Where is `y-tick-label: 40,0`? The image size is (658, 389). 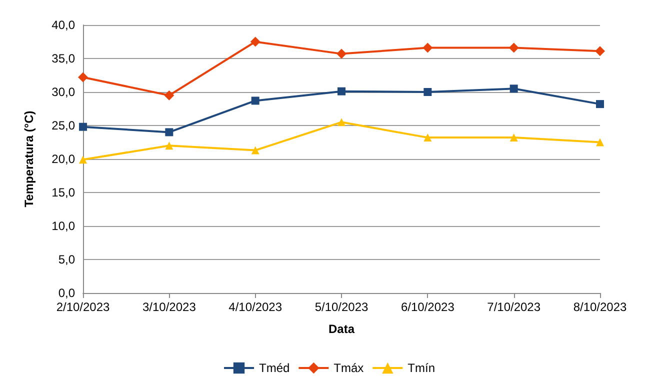
y-tick-label: 40,0 is located at coordinates (64, 25).